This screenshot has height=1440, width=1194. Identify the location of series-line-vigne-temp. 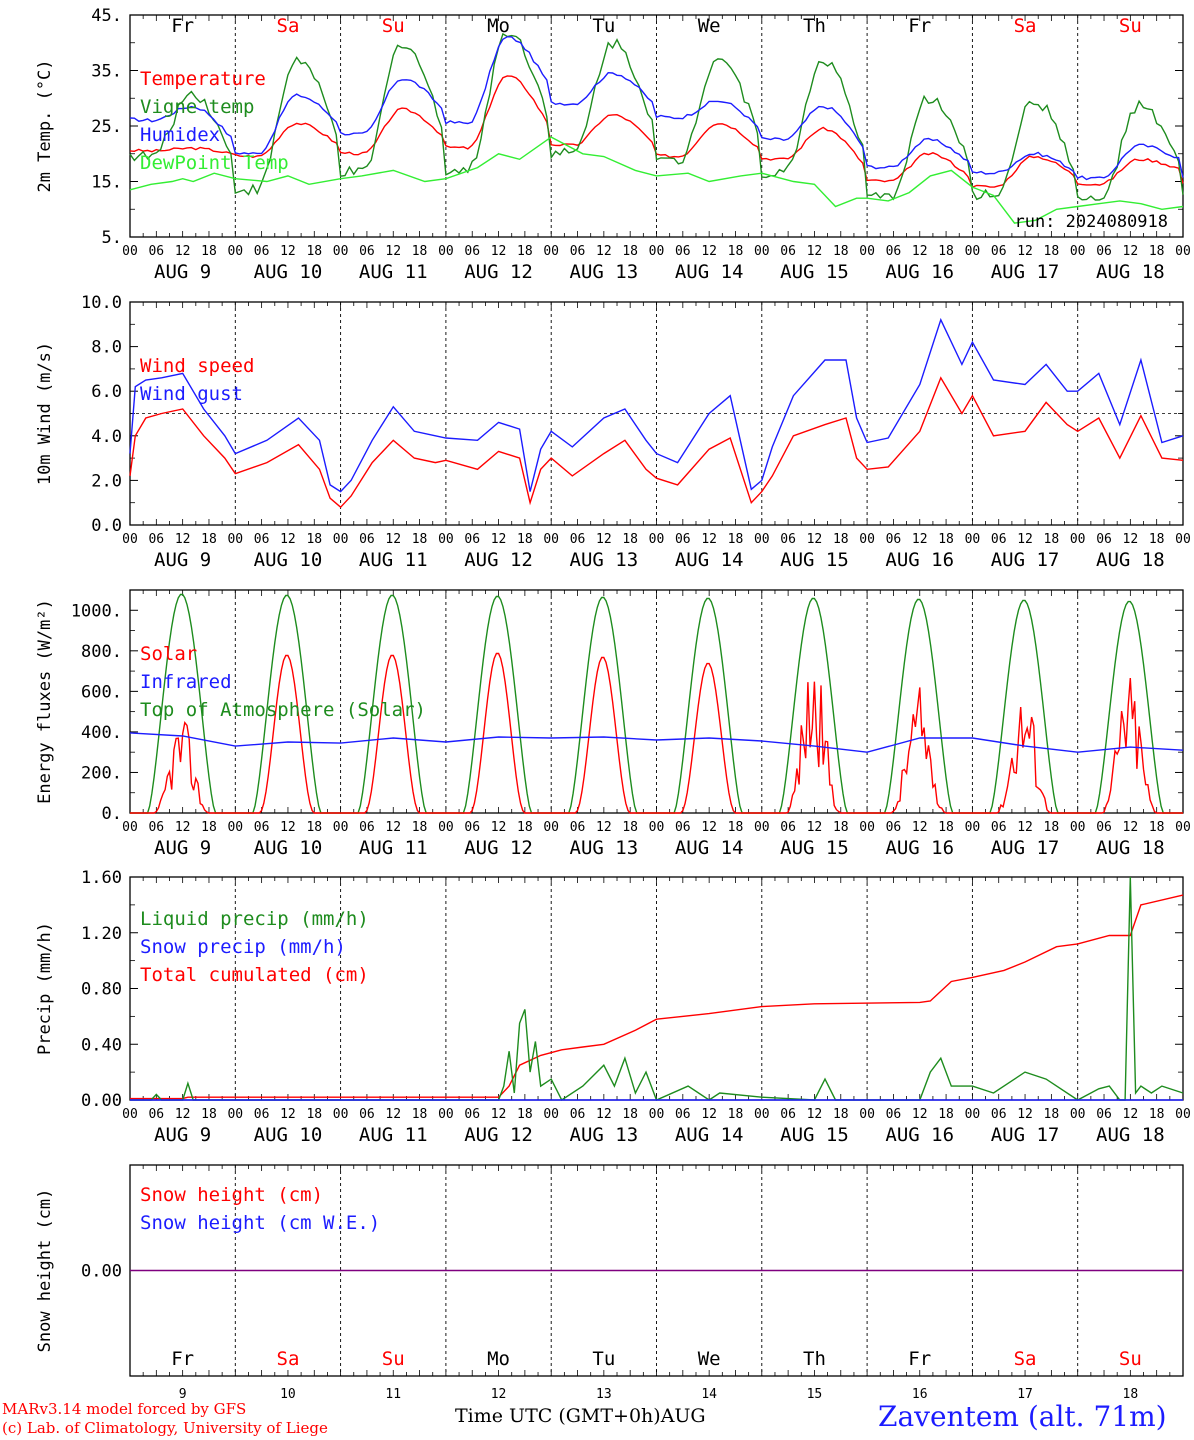
(656, 116).